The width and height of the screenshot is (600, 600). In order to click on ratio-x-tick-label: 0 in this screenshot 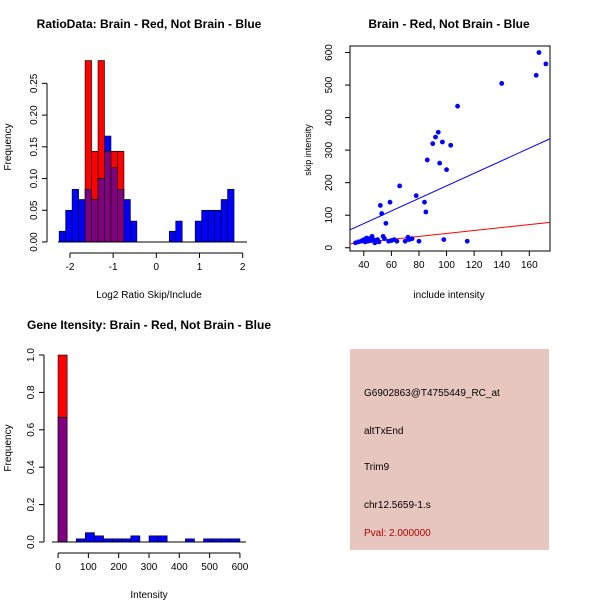, I will do `click(157, 267)`.